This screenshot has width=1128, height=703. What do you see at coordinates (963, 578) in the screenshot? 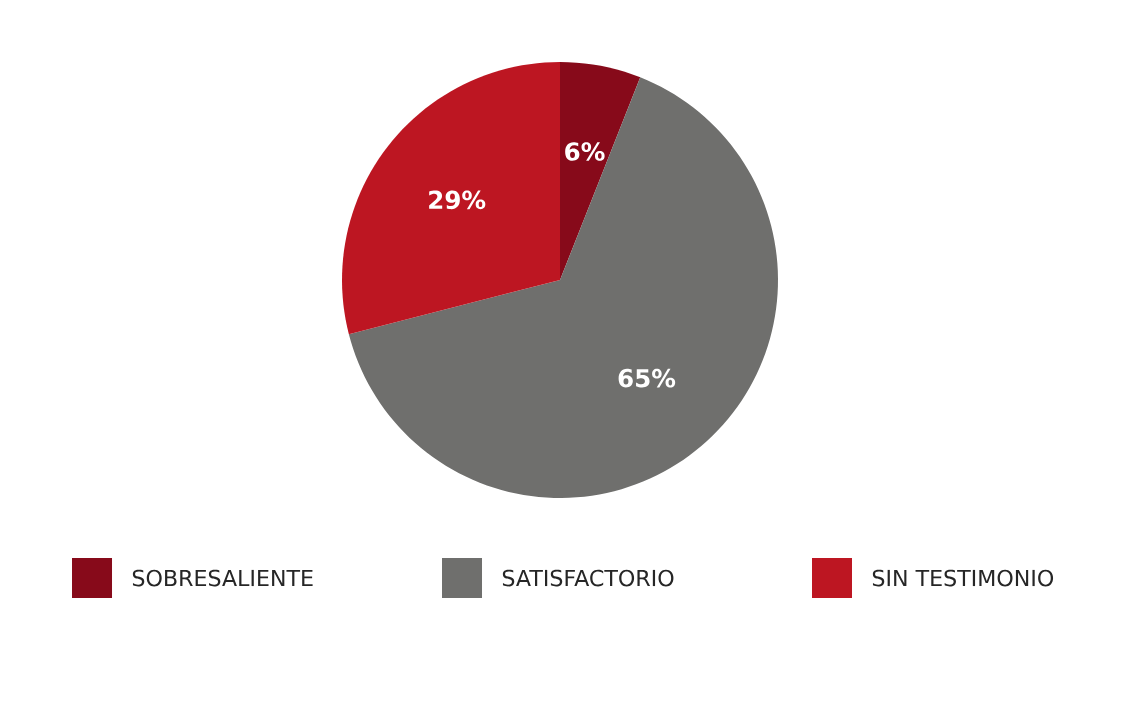
I see `legend-label: SIN TESTIMONIO` at bounding box center [963, 578].